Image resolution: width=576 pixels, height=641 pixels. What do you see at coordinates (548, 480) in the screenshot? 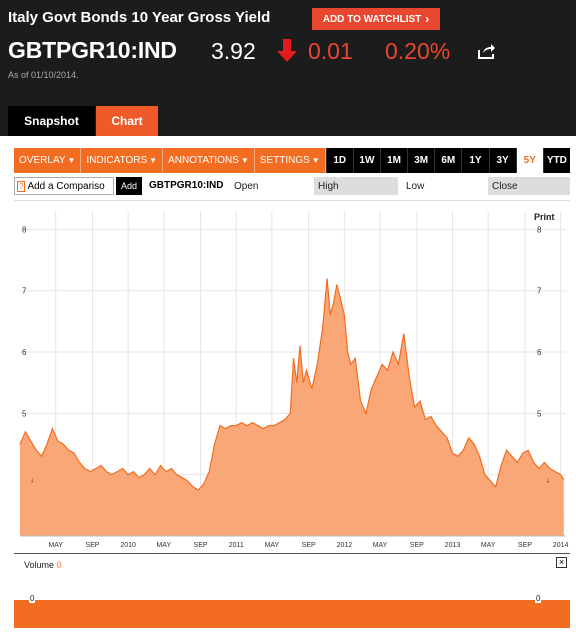
I see `last-value-marker-right: ↓` at bounding box center [548, 480].